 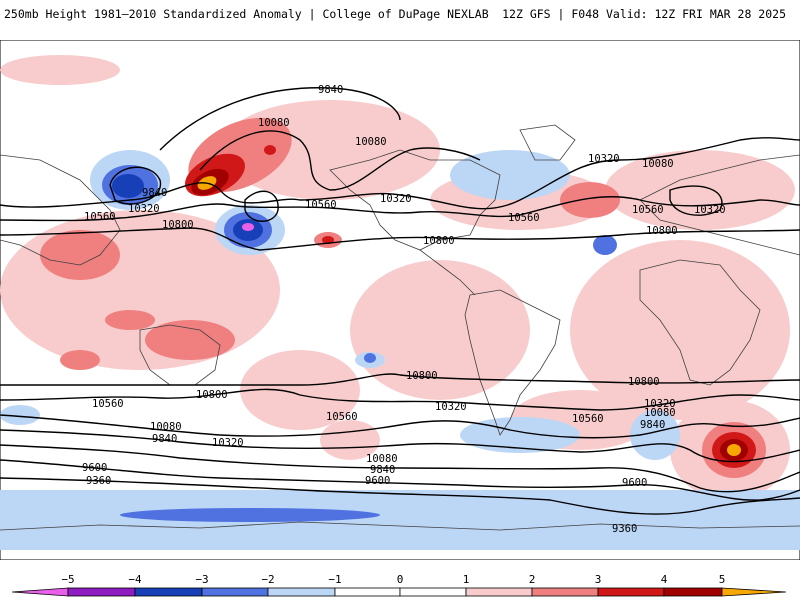 I want to click on contour-line-10560-south, so click(x=400, y=399).